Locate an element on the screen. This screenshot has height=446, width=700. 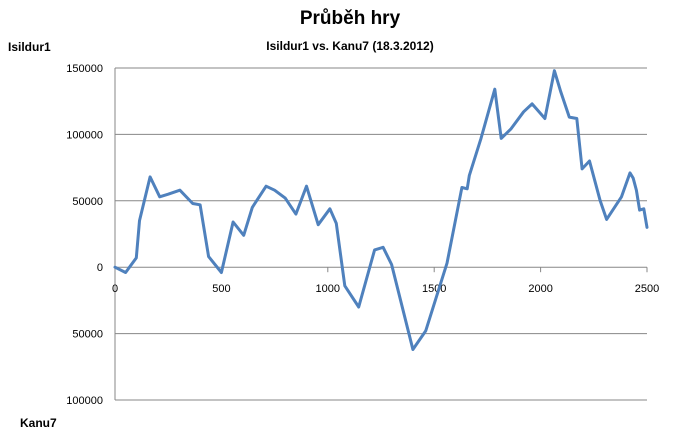
y-tick-label: 0 is located at coordinates (100, 268).